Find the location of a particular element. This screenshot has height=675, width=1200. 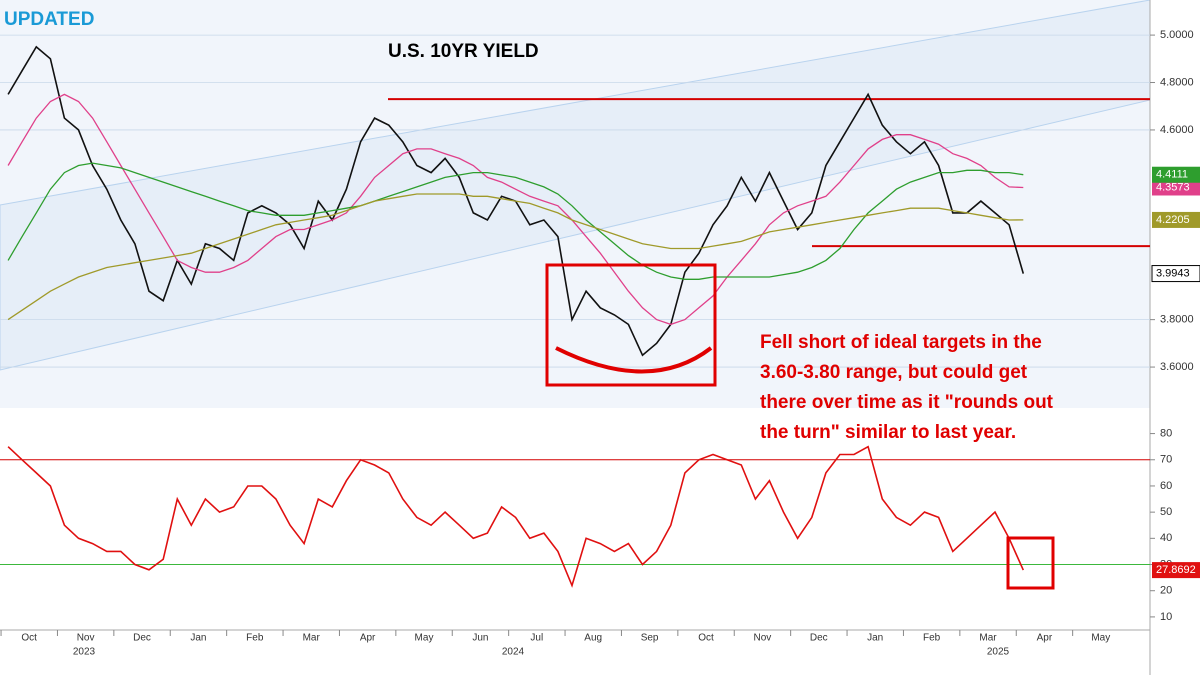

y-tick-label: 3.6000 is located at coordinates (1177, 367).